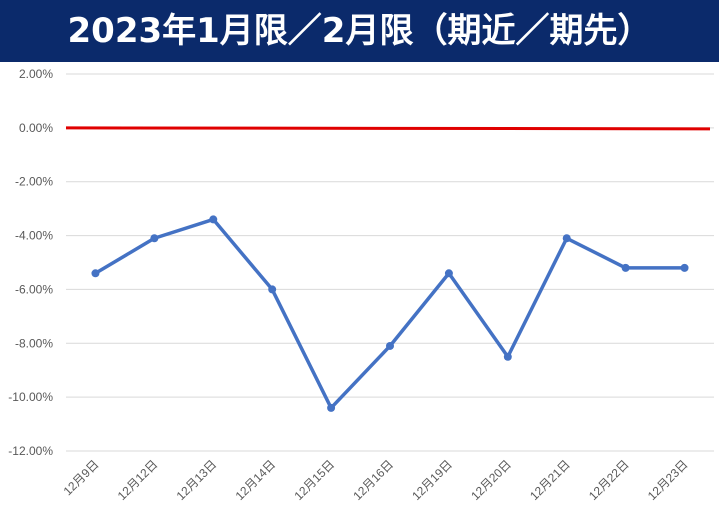 Image resolution: width=719 pixels, height=526 pixels. Describe the element at coordinates (34, 182) in the screenshot. I see `y-tick-label: -2.00%` at that location.